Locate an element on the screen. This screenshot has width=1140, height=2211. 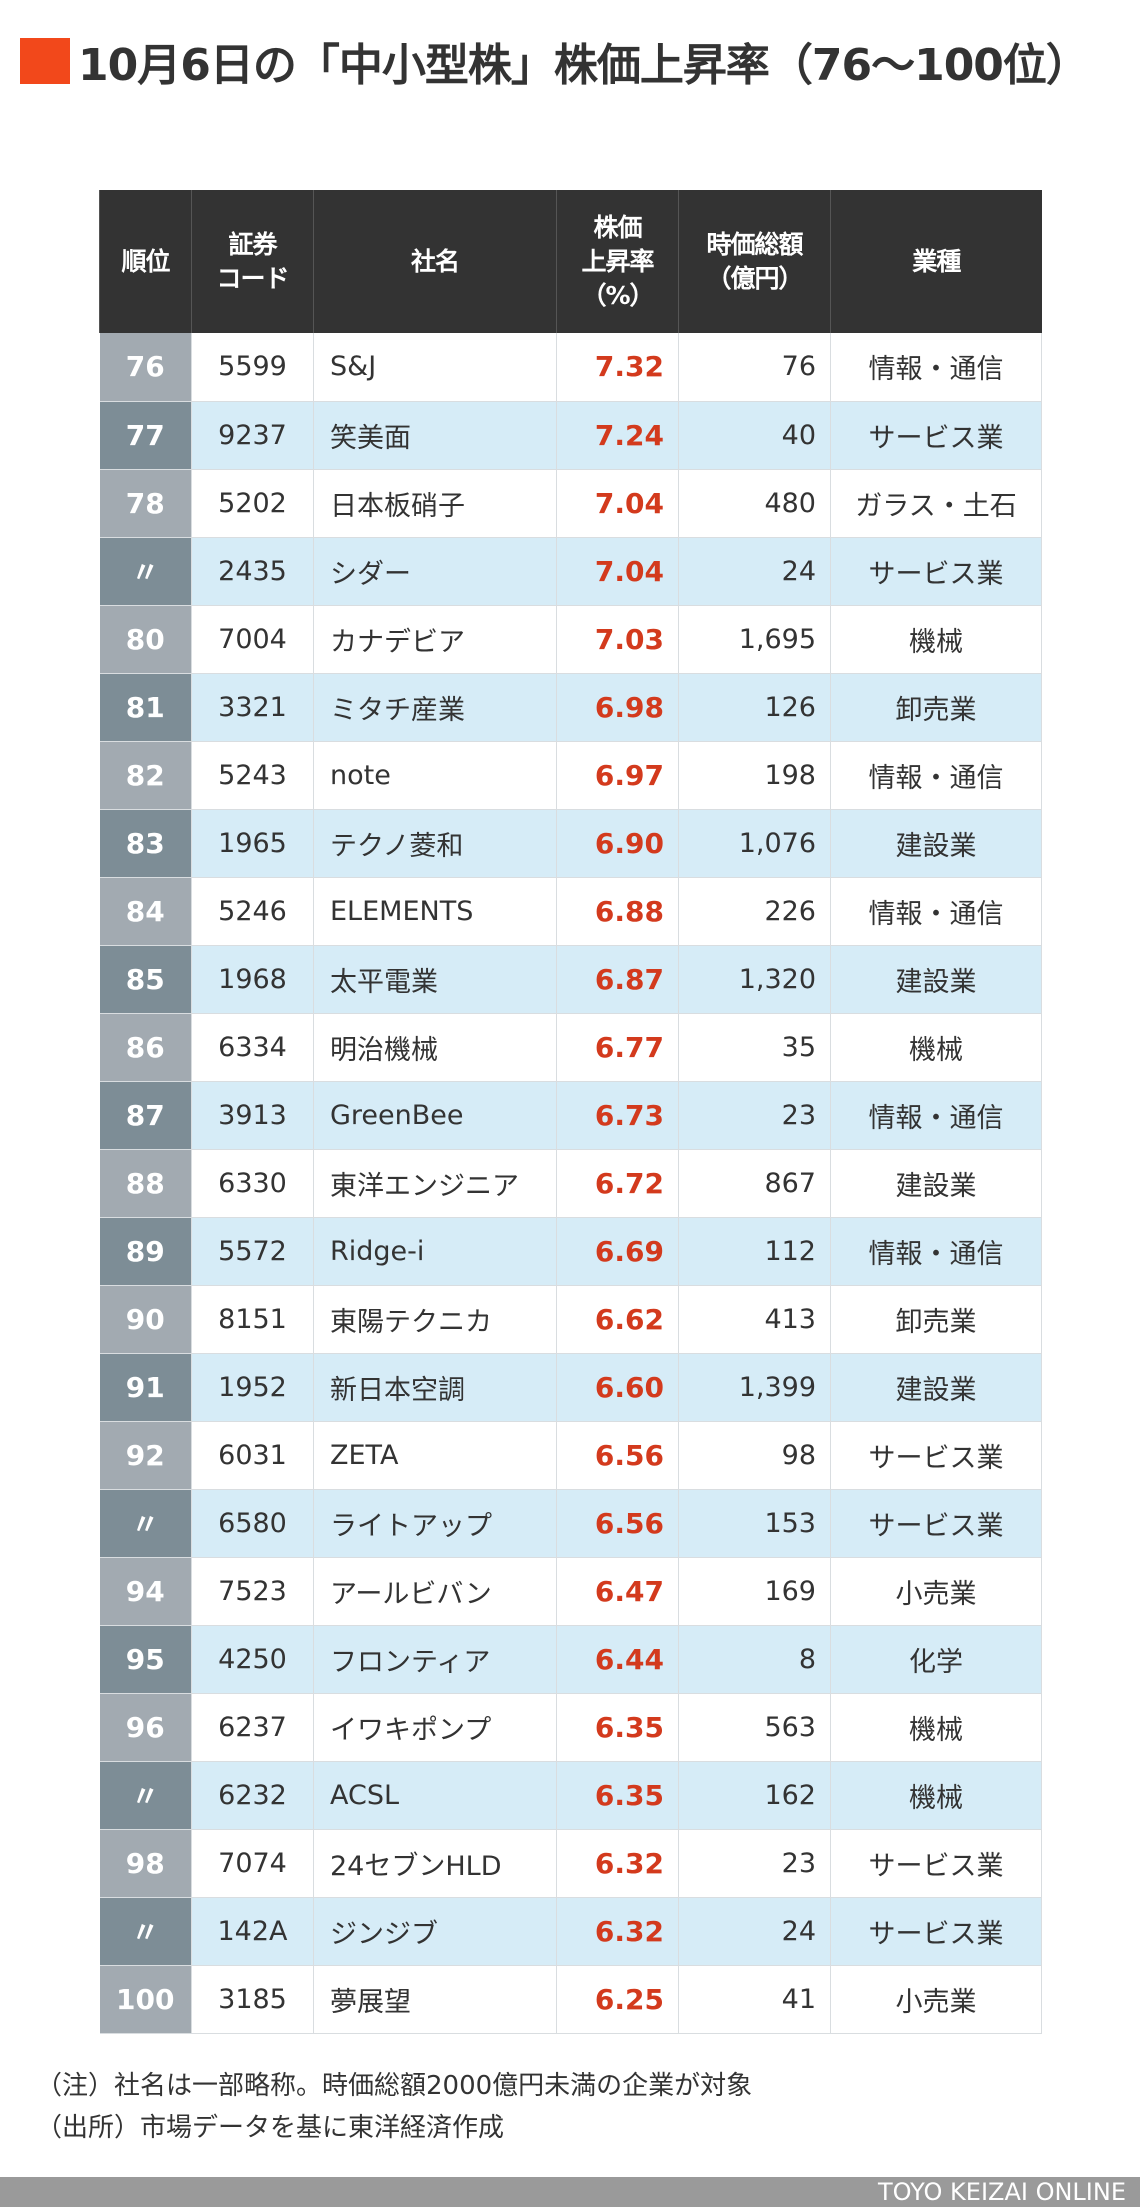
company-name-cell: 新日本空調 is located at coordinates (435, 1387).